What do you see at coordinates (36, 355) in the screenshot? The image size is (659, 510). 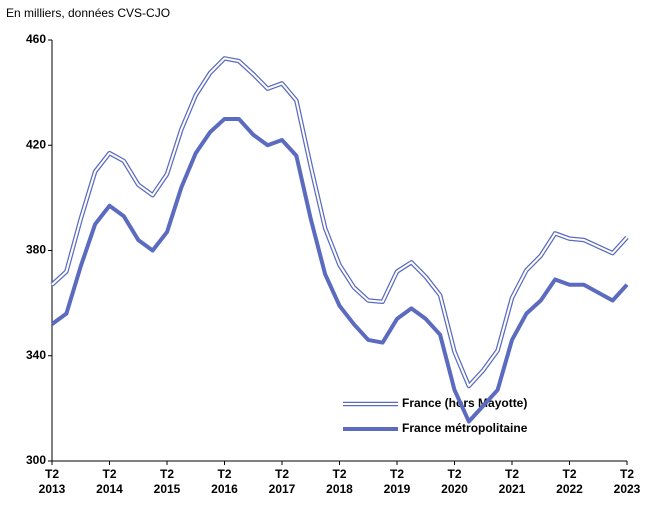 I see `y-tick-label: 340` at bounding box center [36, 355].